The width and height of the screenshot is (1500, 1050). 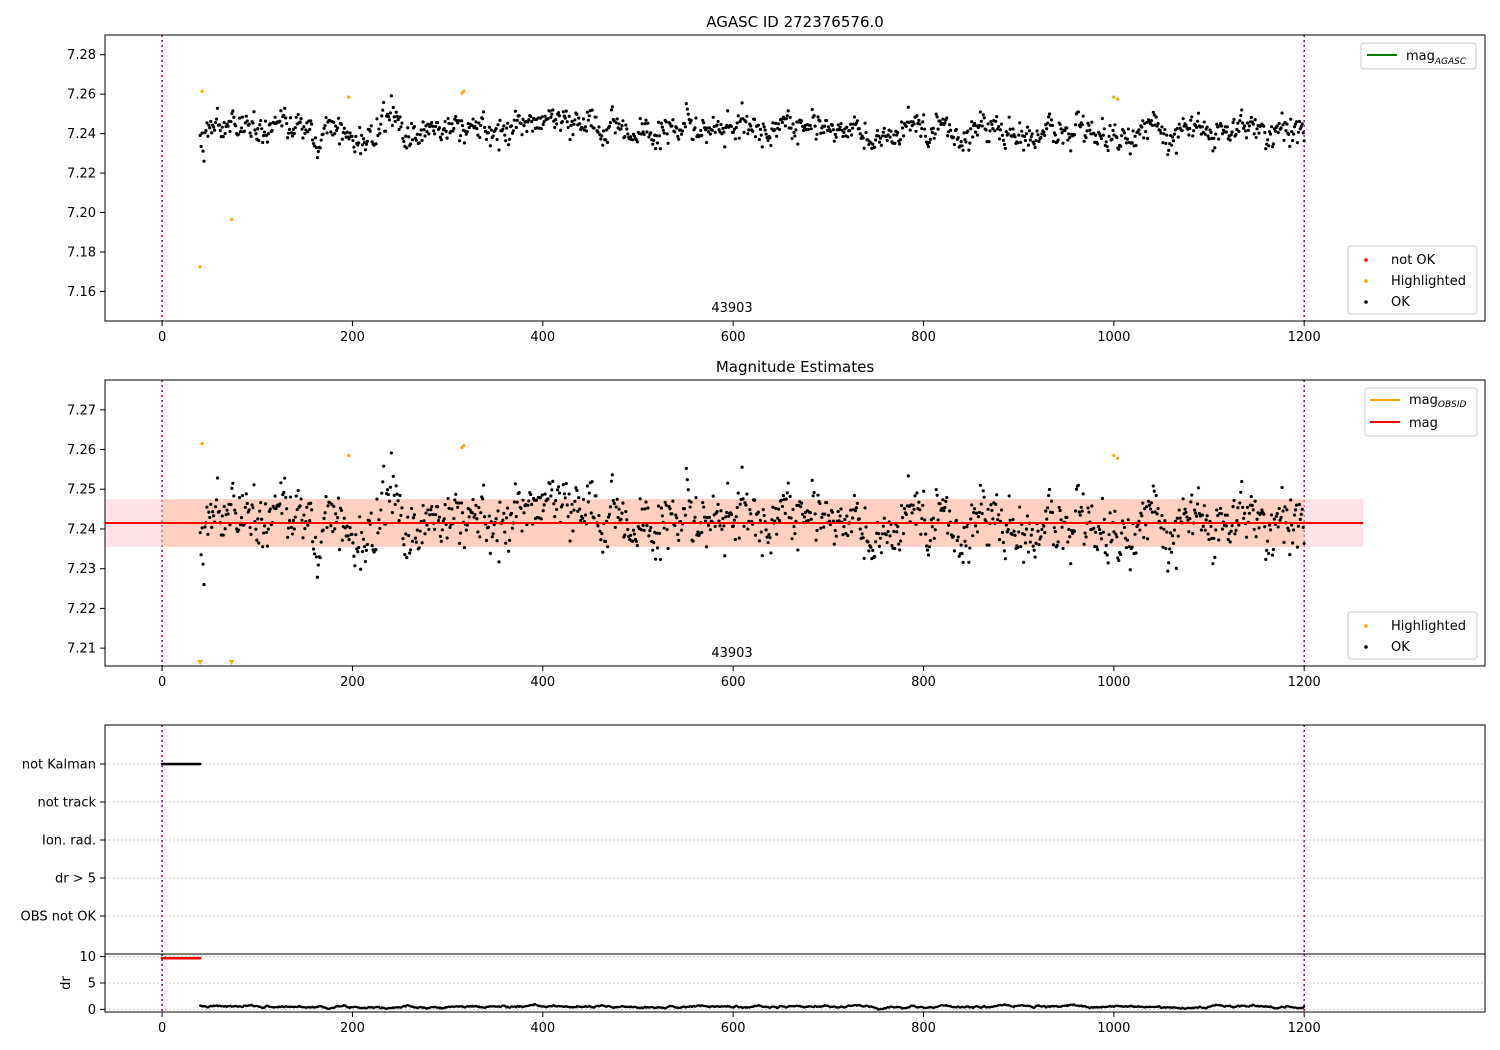 What do you see at coordinates (81, 529) in the screenshot?
I see `y-tick-label: 7.24` at bounding box center [81, 529].